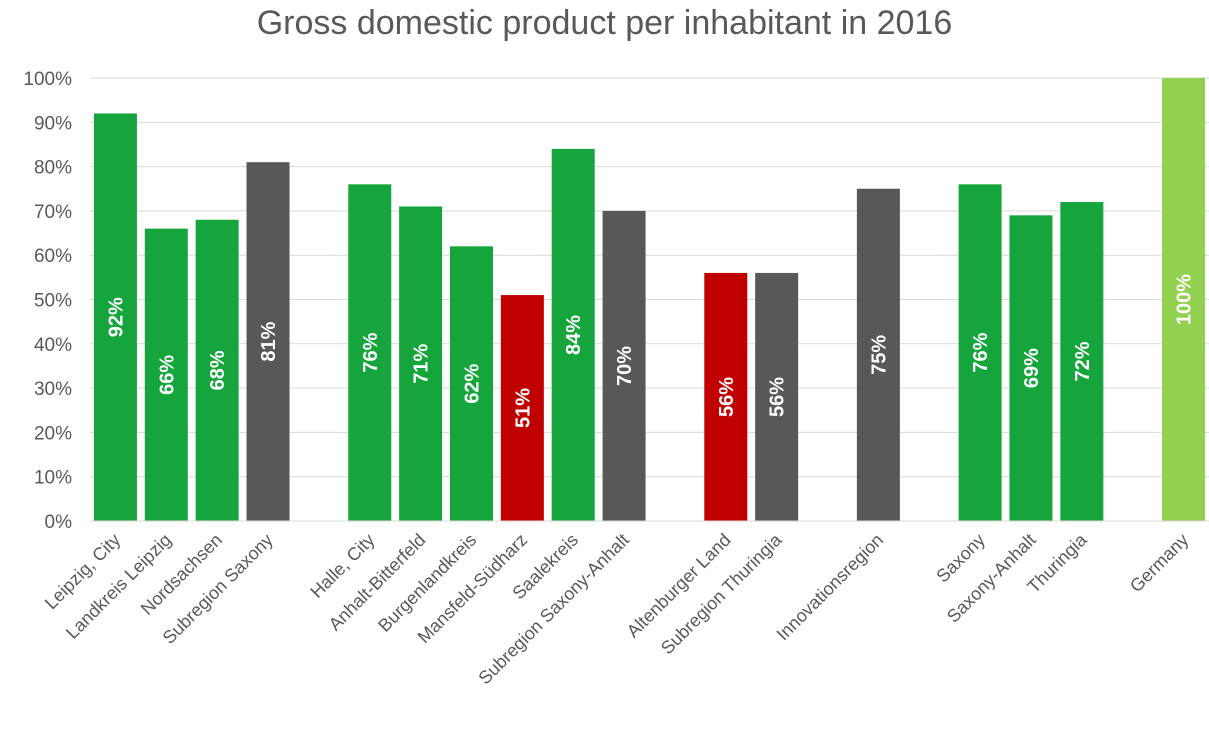 This screenshot has width=1209, height=745. I want to click on y-axis-ticks: 0% 10% 20% 30% 40% 50% 60% 70% 80% 90% 100%, so click(47, 301).